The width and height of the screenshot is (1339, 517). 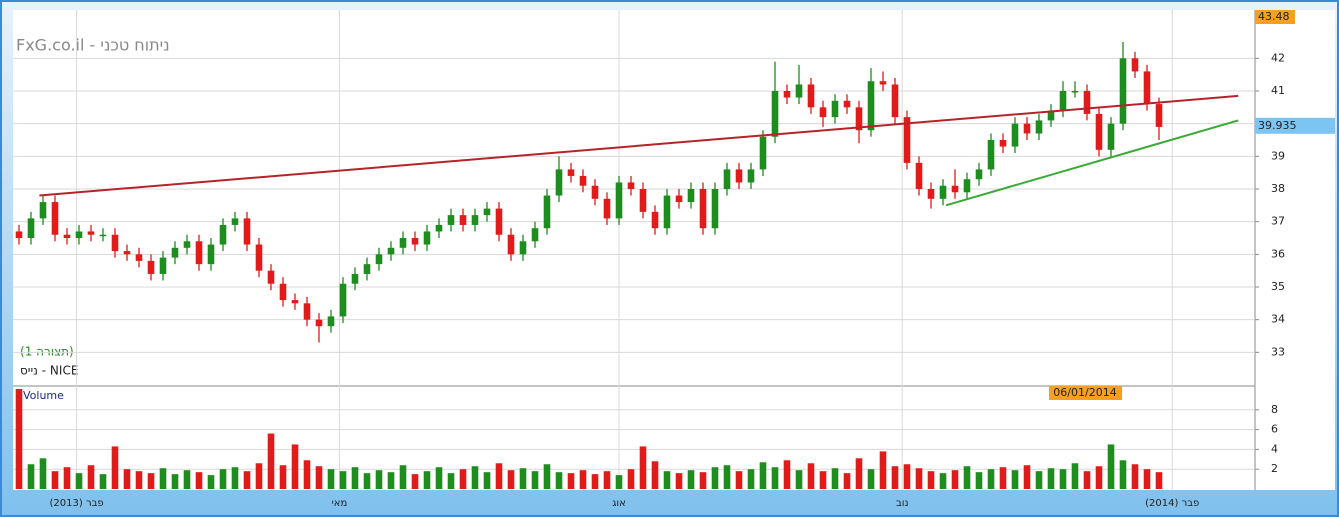 What do you see at coordinates (1172, 503) in the screenshot?
I see `x-tick-label: (2014) פבר` at bounding box center [1172, 503].